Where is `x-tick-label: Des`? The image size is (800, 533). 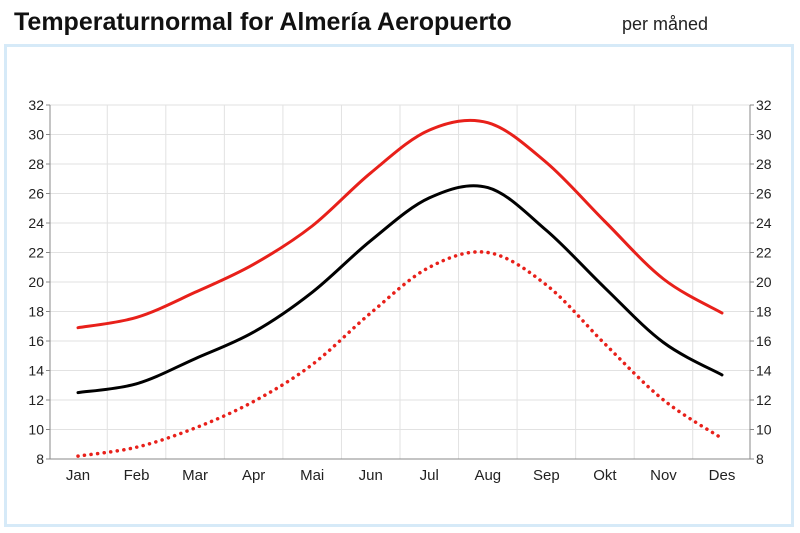
x-tick-label: Des is located at coordinates (722, 475).